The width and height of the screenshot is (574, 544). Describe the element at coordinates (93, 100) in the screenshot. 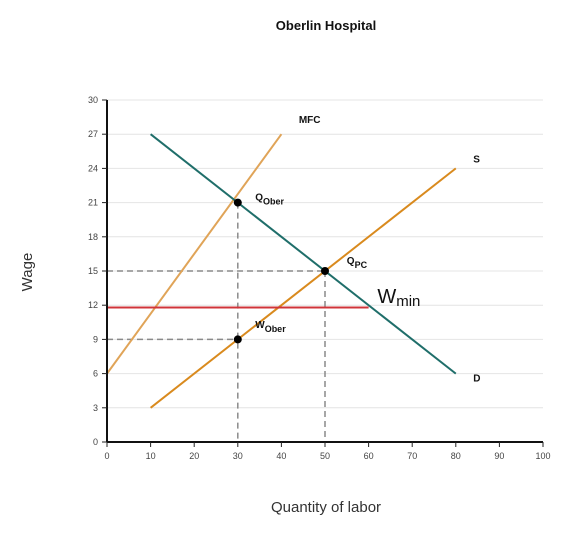

I see `y-tick-label-30: 30` at that location.